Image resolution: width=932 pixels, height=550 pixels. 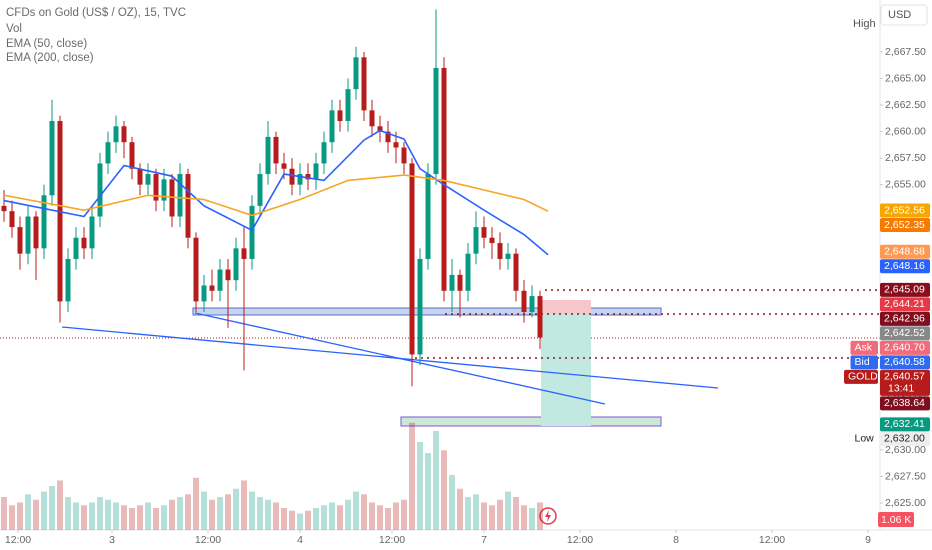 I want to click on price-tag-label: Low, so click(x=865, y=439).